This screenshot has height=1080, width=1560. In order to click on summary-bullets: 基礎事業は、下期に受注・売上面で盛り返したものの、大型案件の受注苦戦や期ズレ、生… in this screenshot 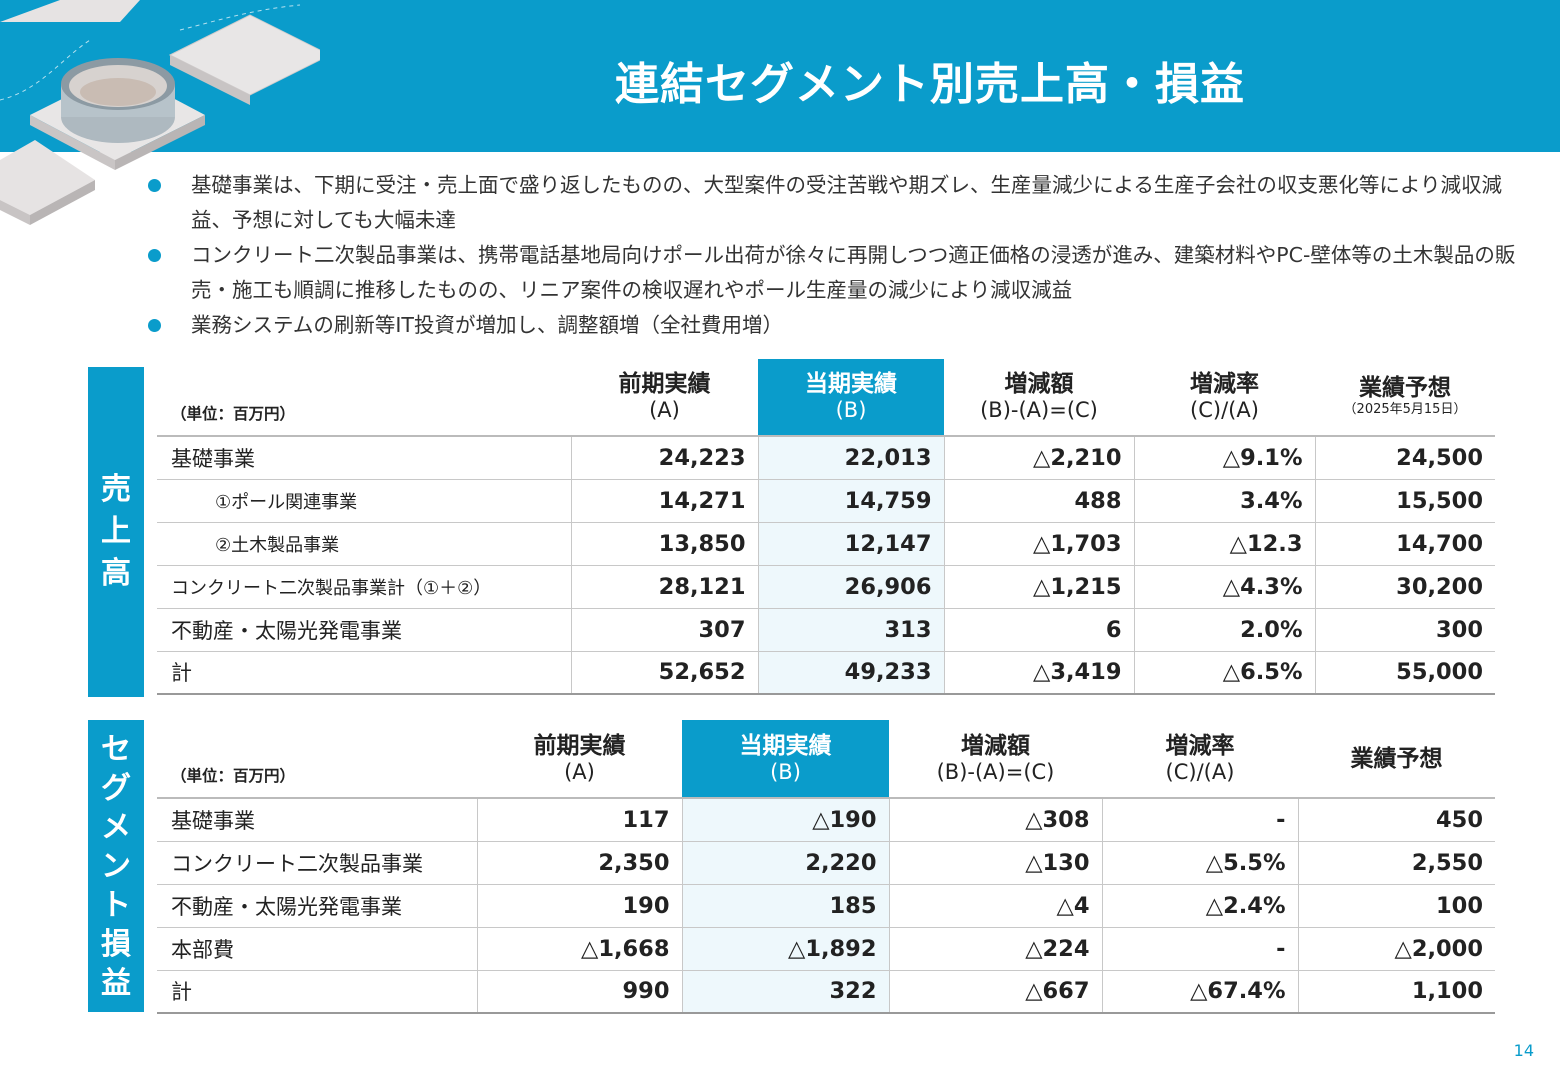, I will do `click(836, 255)`.